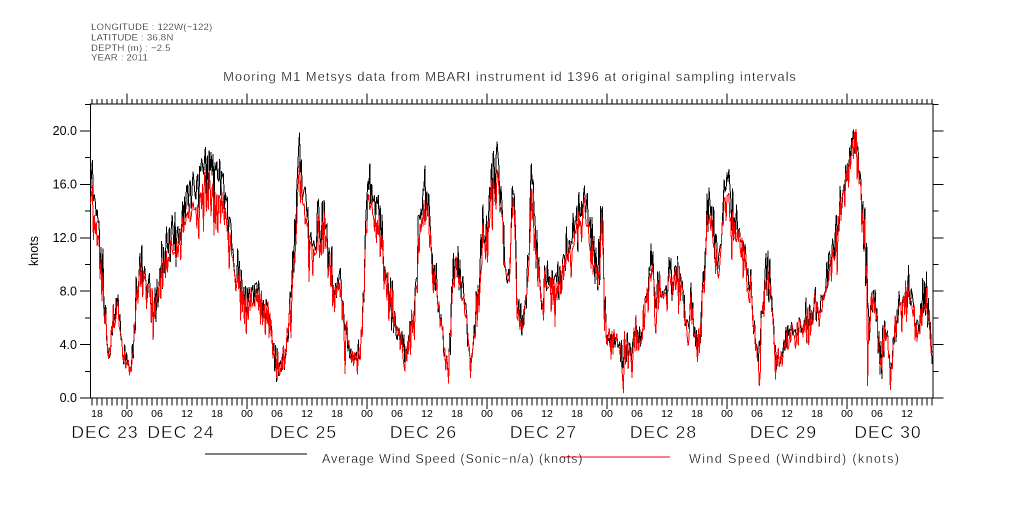 The image size is (1009, 509). I want to click on svg-text: knots, so click(34, 251).